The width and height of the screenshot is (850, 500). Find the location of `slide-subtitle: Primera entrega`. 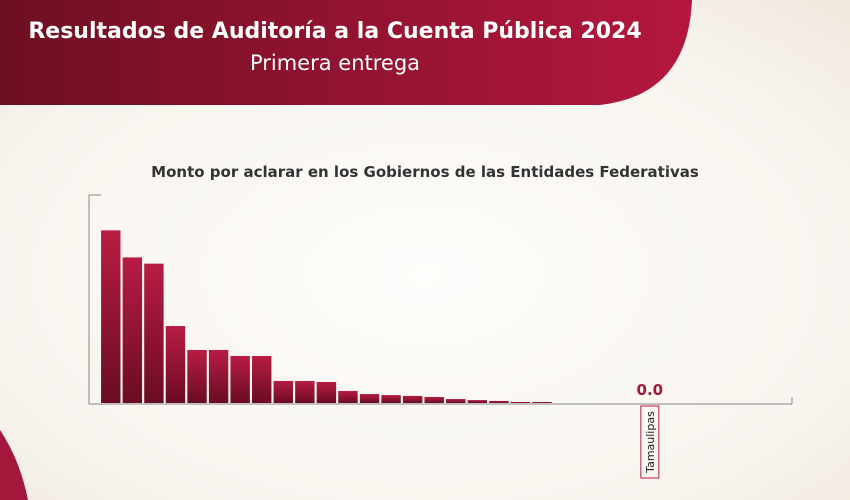

slide-subtitle: Primera entrega is located at coordinates (335, 63).